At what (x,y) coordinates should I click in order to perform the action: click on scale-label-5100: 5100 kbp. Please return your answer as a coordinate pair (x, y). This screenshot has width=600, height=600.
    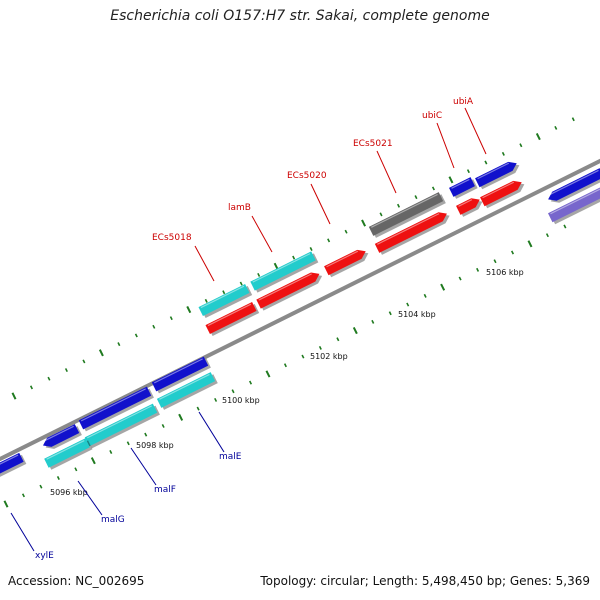
    Looking at the image, I should click on (241, 400).